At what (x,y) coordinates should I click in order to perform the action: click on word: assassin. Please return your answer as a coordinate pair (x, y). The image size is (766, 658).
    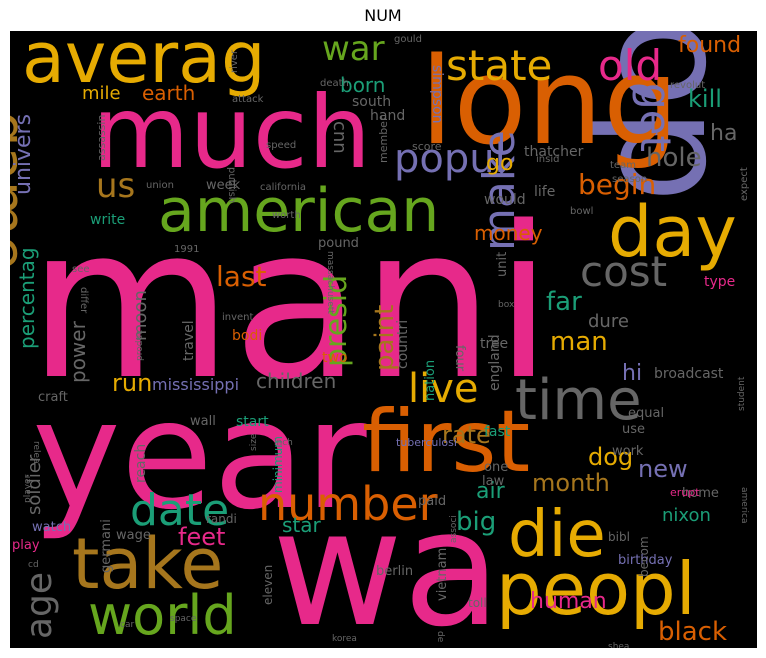
    Looking at the image, I should click on (101, 137).